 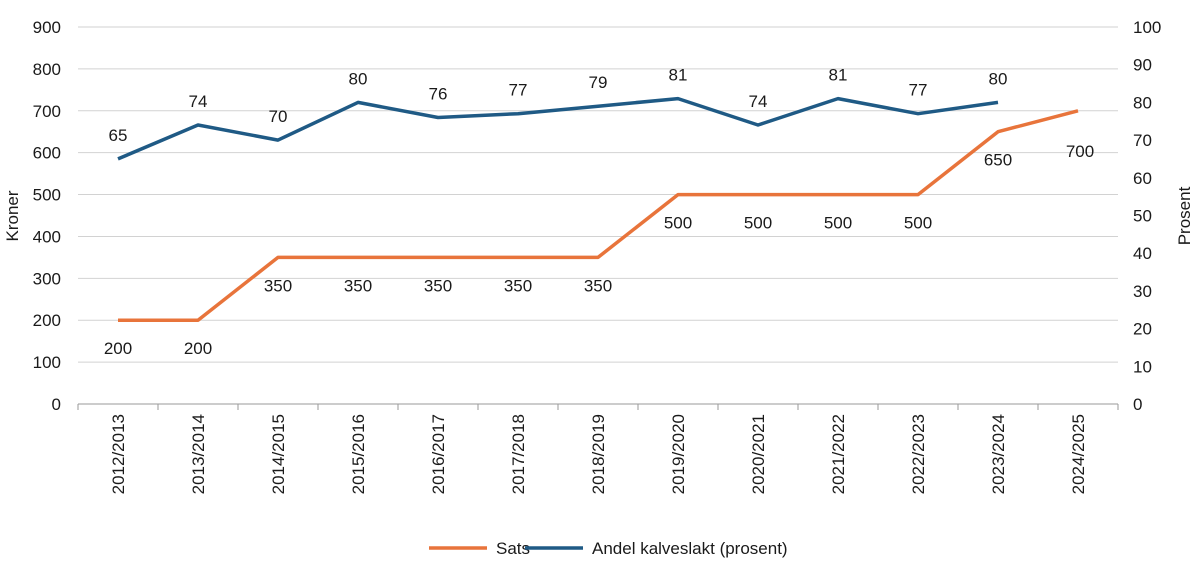 What do you see at coordinates (56, 404) in the screenshot?
I see `y-tick-label: 0` at bounding box center [56, 404].